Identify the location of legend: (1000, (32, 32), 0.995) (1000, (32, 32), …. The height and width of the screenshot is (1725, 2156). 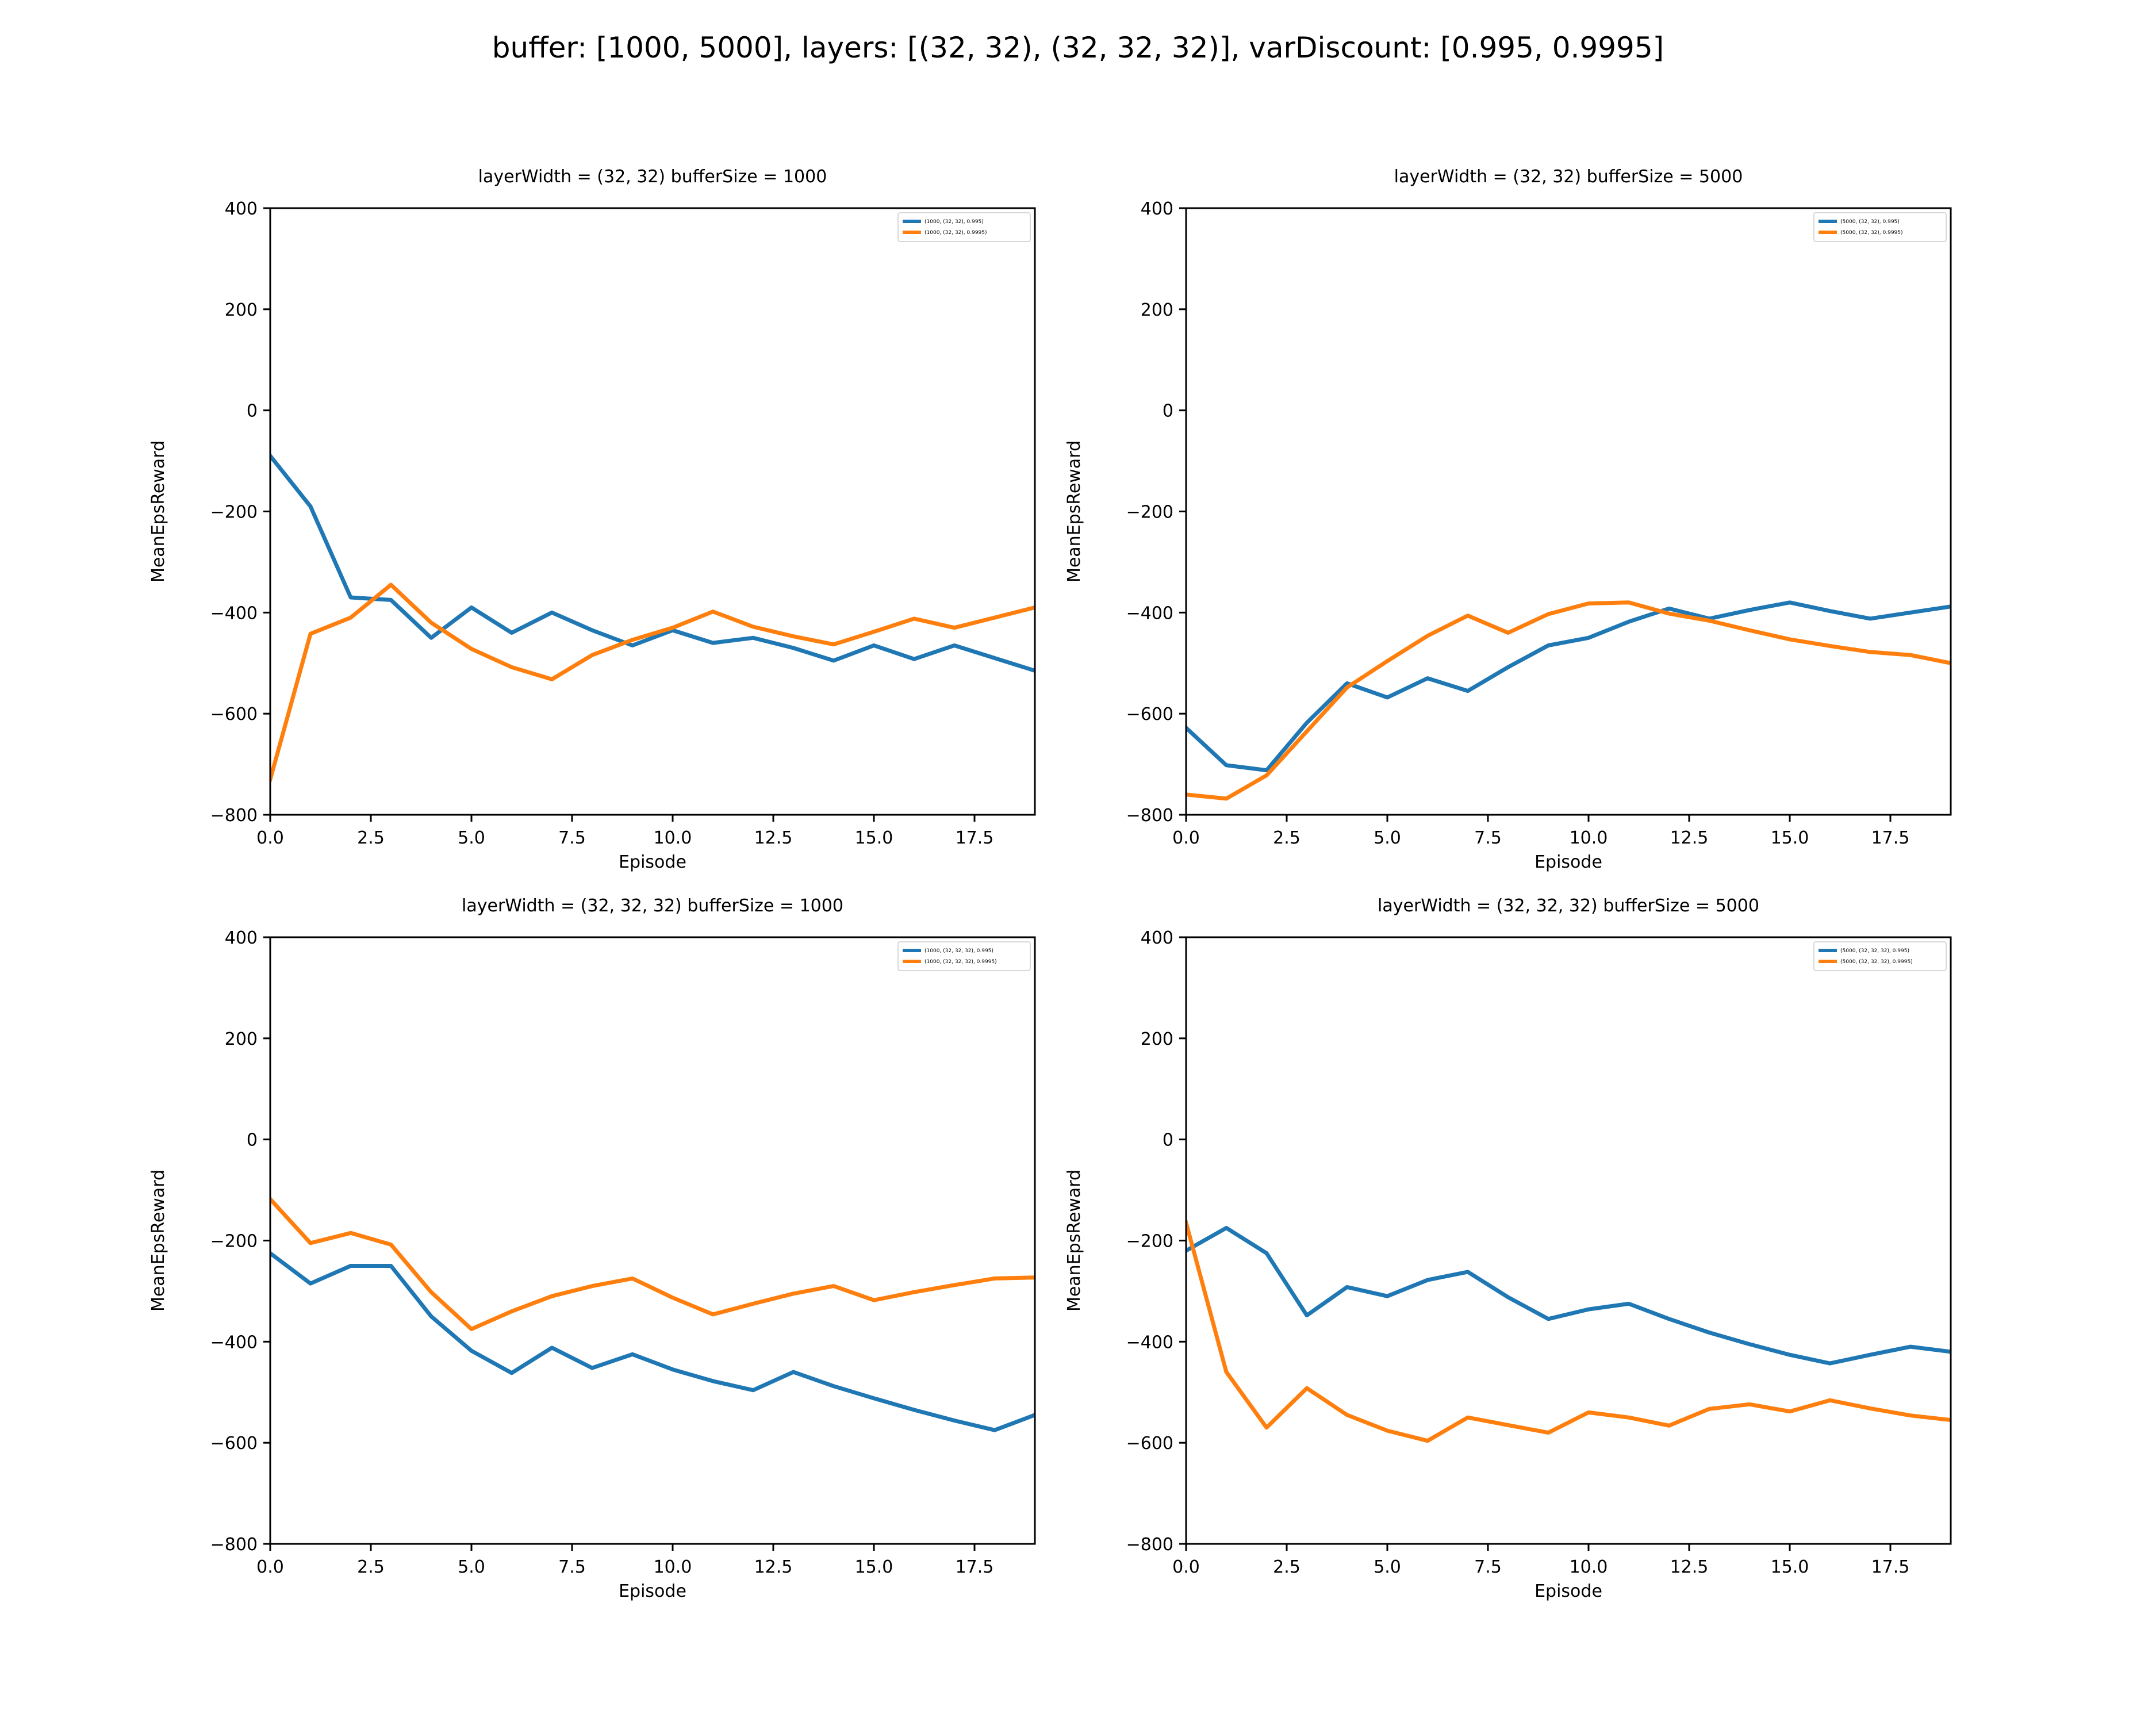
(964, 227).